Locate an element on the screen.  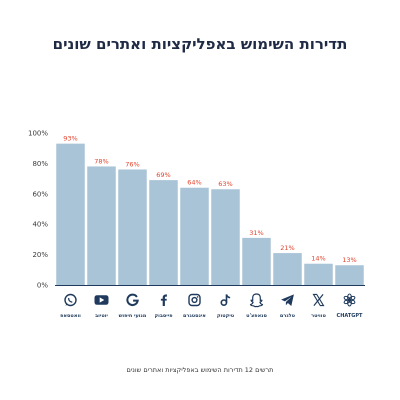
snapchat-icon is located at coordinates (256, 300).